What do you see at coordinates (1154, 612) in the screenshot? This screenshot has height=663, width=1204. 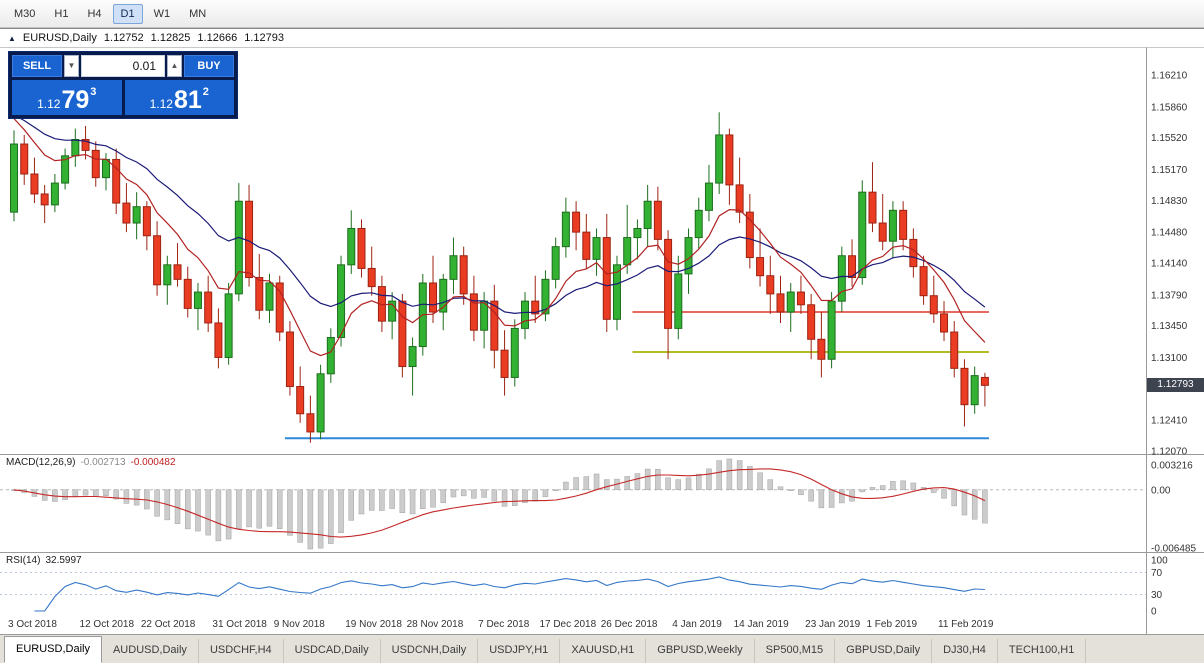 I see `svg-text: 0` at bounding box center [1154, 612].